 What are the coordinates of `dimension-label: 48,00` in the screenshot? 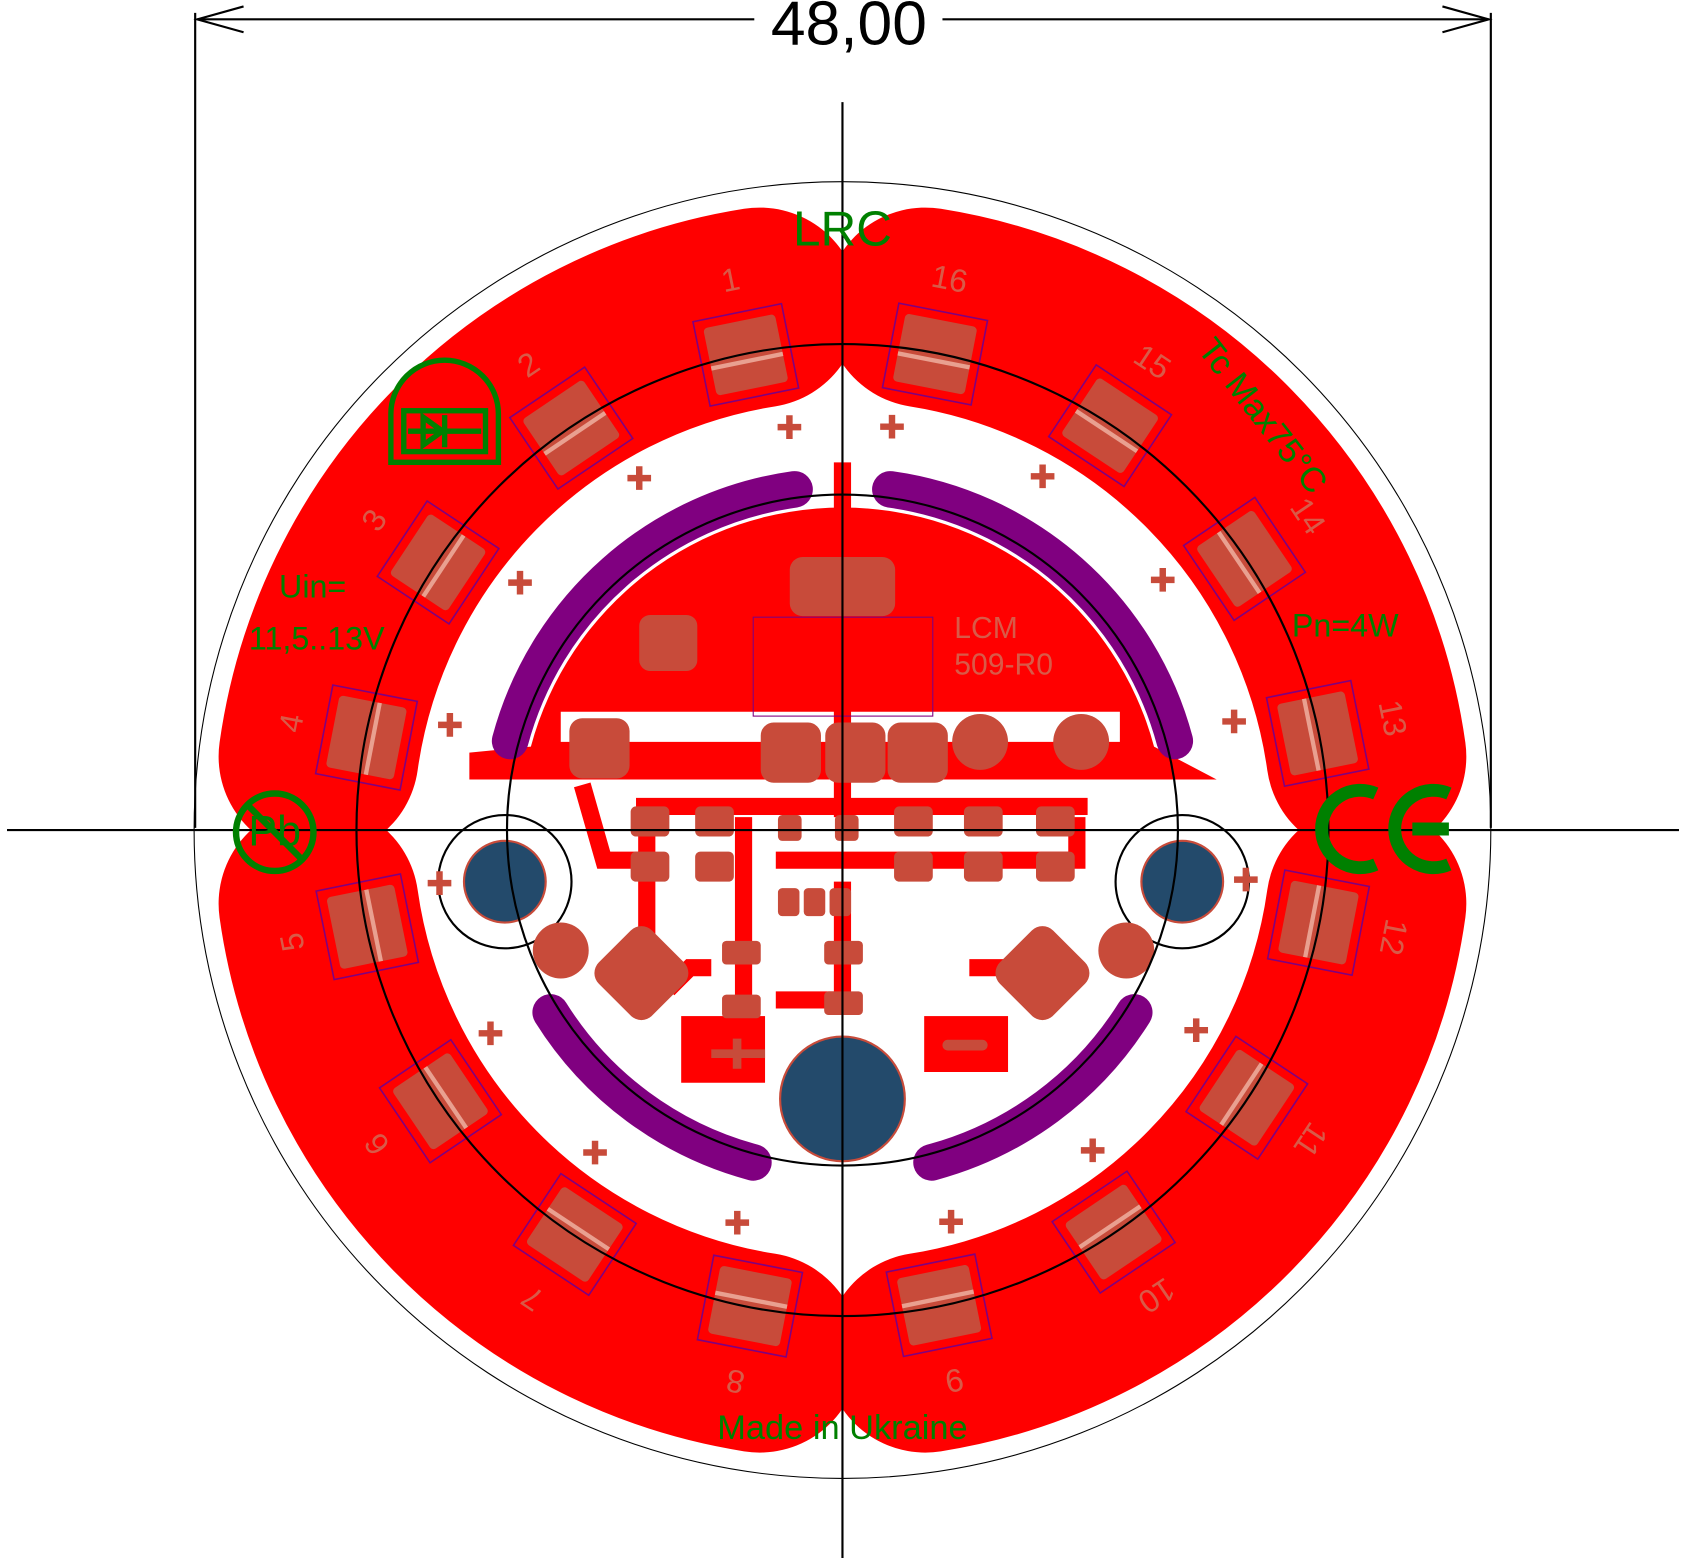 It's located at (849, 29).